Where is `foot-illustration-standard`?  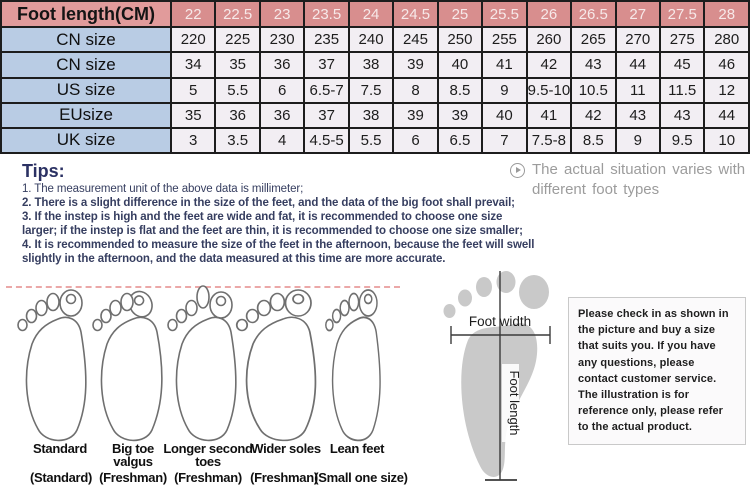 foot-illustration-standard is located at coordinates (52, 365).